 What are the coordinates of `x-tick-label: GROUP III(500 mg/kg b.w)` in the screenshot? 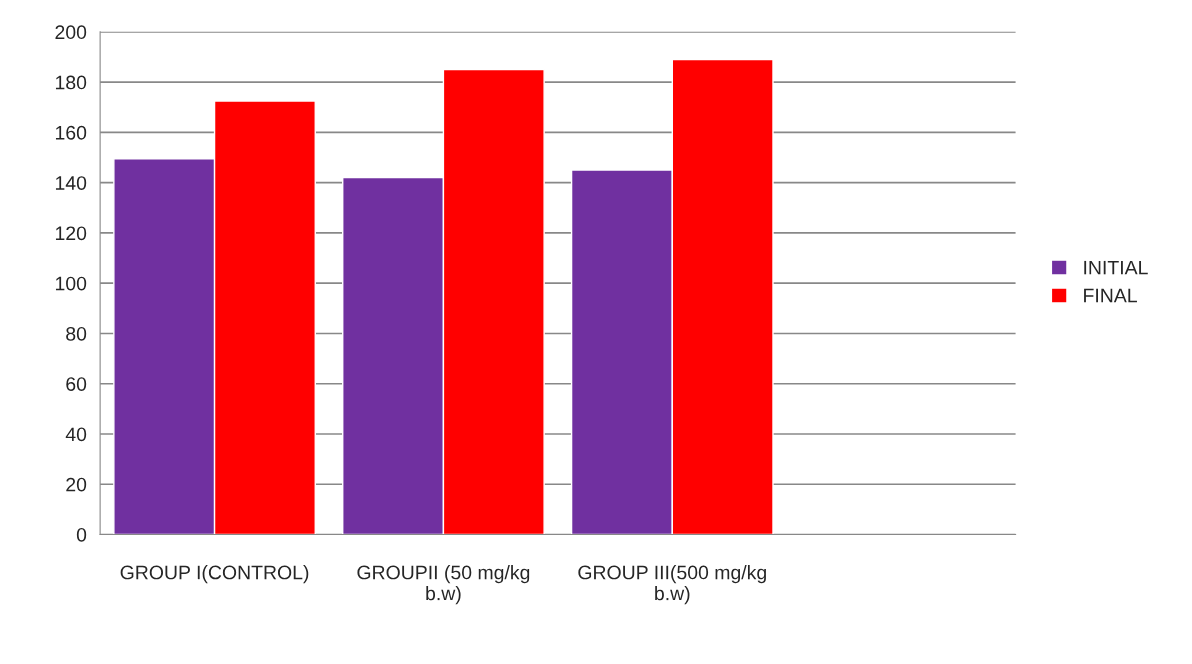 It's located at (672, 585).